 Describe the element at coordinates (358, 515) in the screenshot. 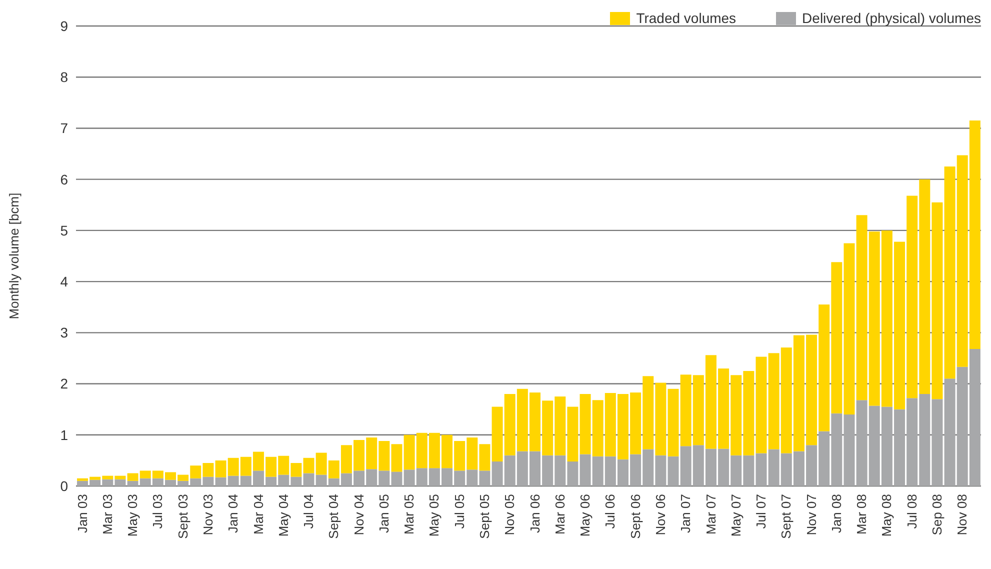

I see `x-tick-label: Nov 04` at that location.